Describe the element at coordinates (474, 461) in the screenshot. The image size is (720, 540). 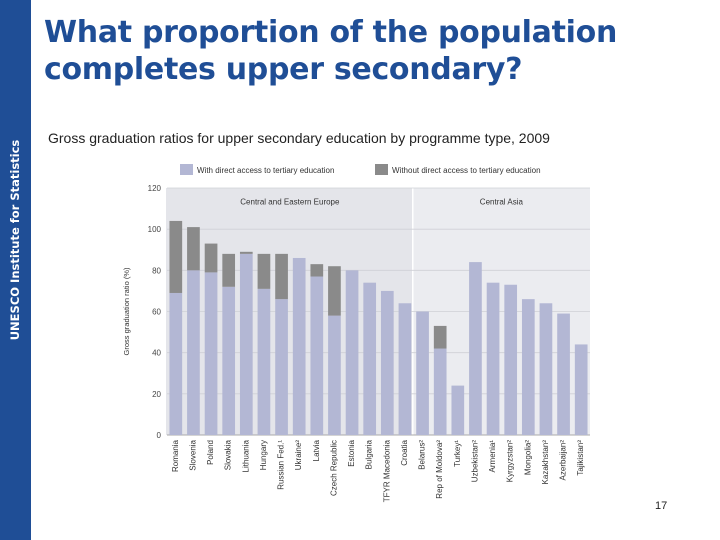
I see `x-tick-label: Uzbekistan²` at that location.